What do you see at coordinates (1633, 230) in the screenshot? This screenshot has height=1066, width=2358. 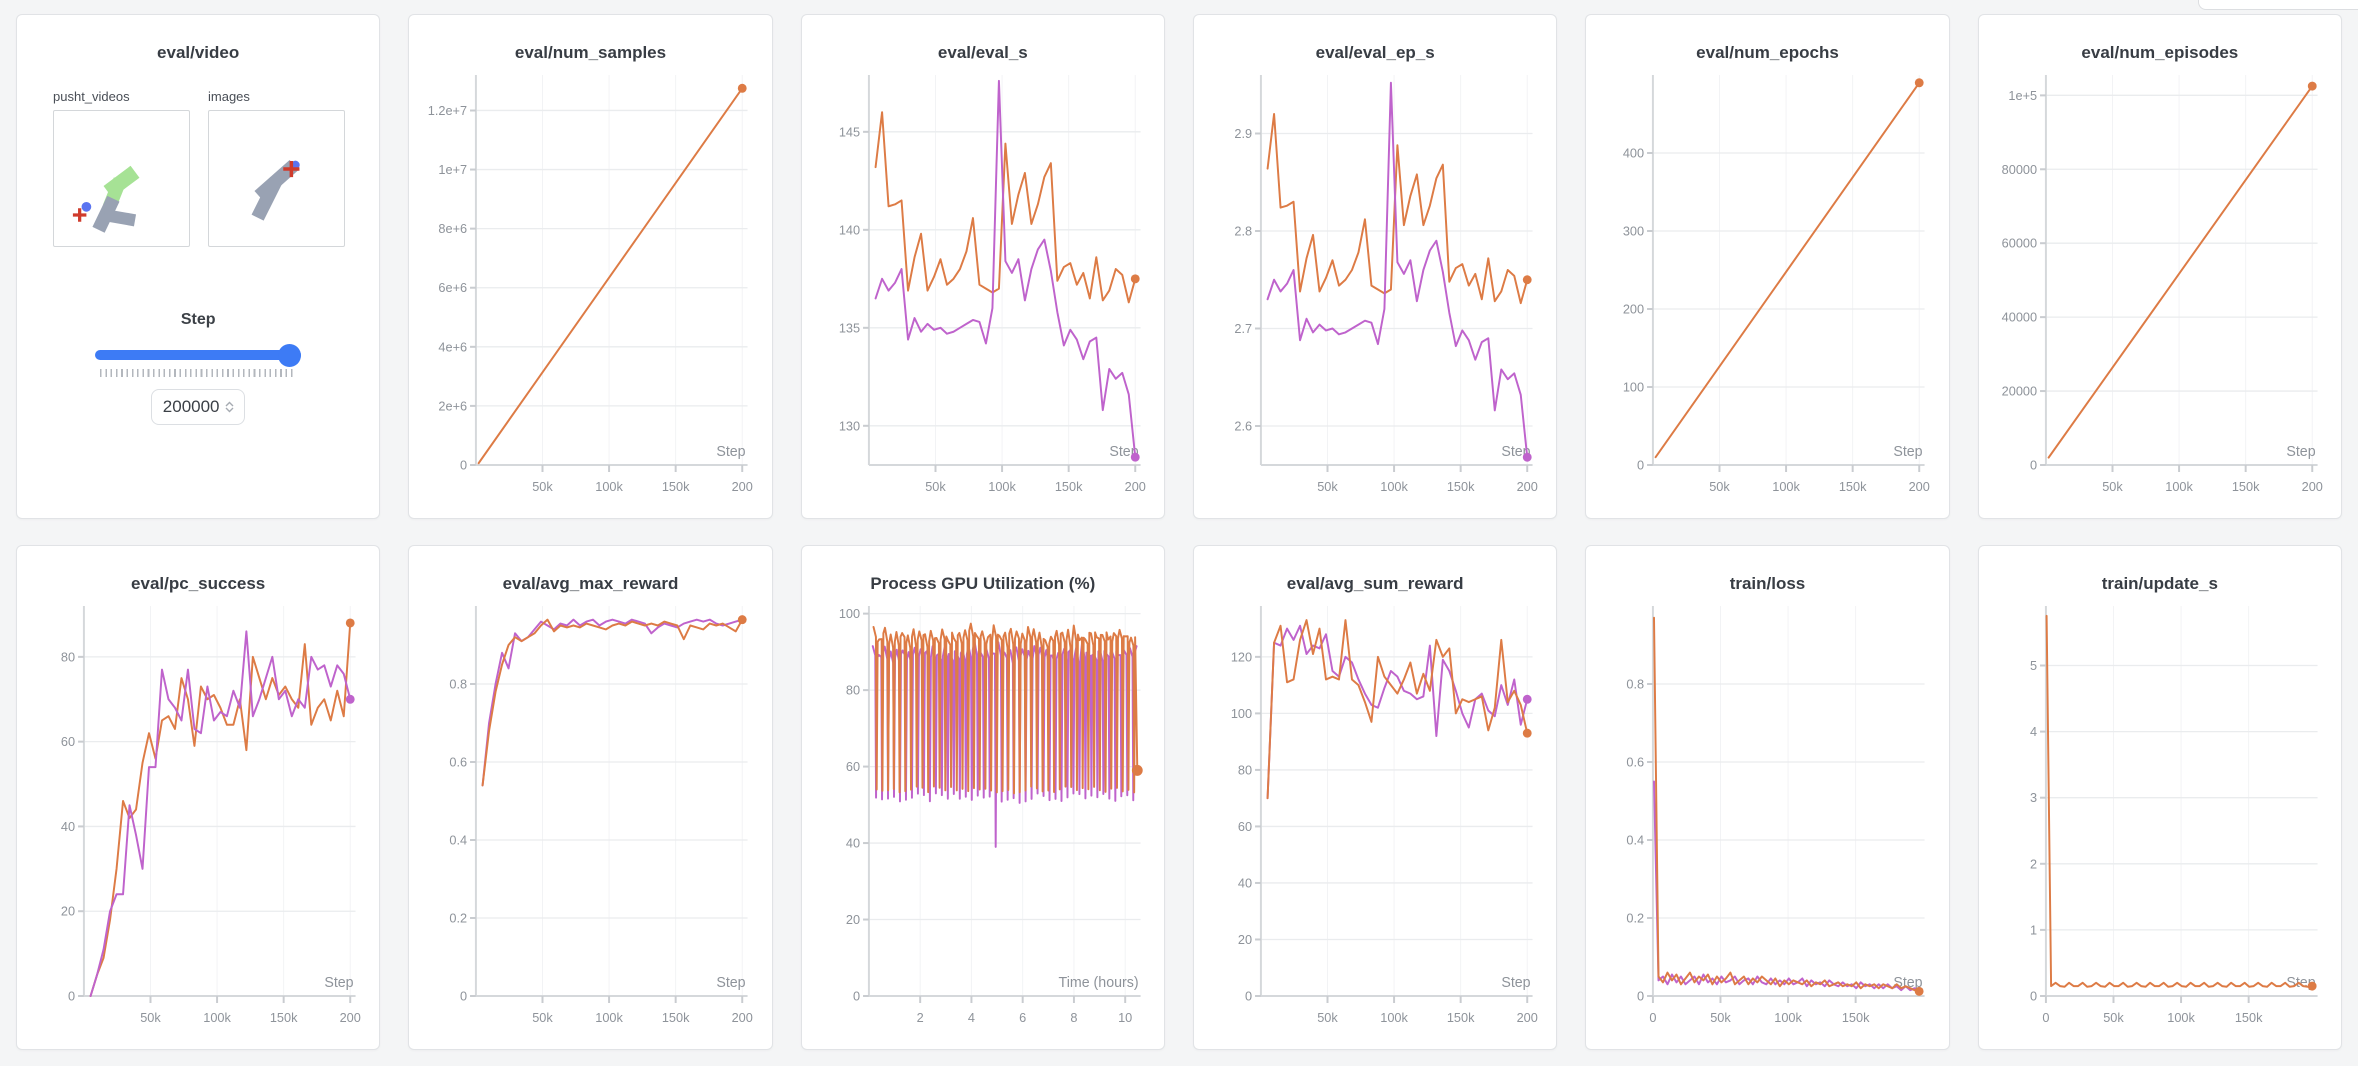 I see `y-tick-label: 300` at bounding box center [1633, 230].